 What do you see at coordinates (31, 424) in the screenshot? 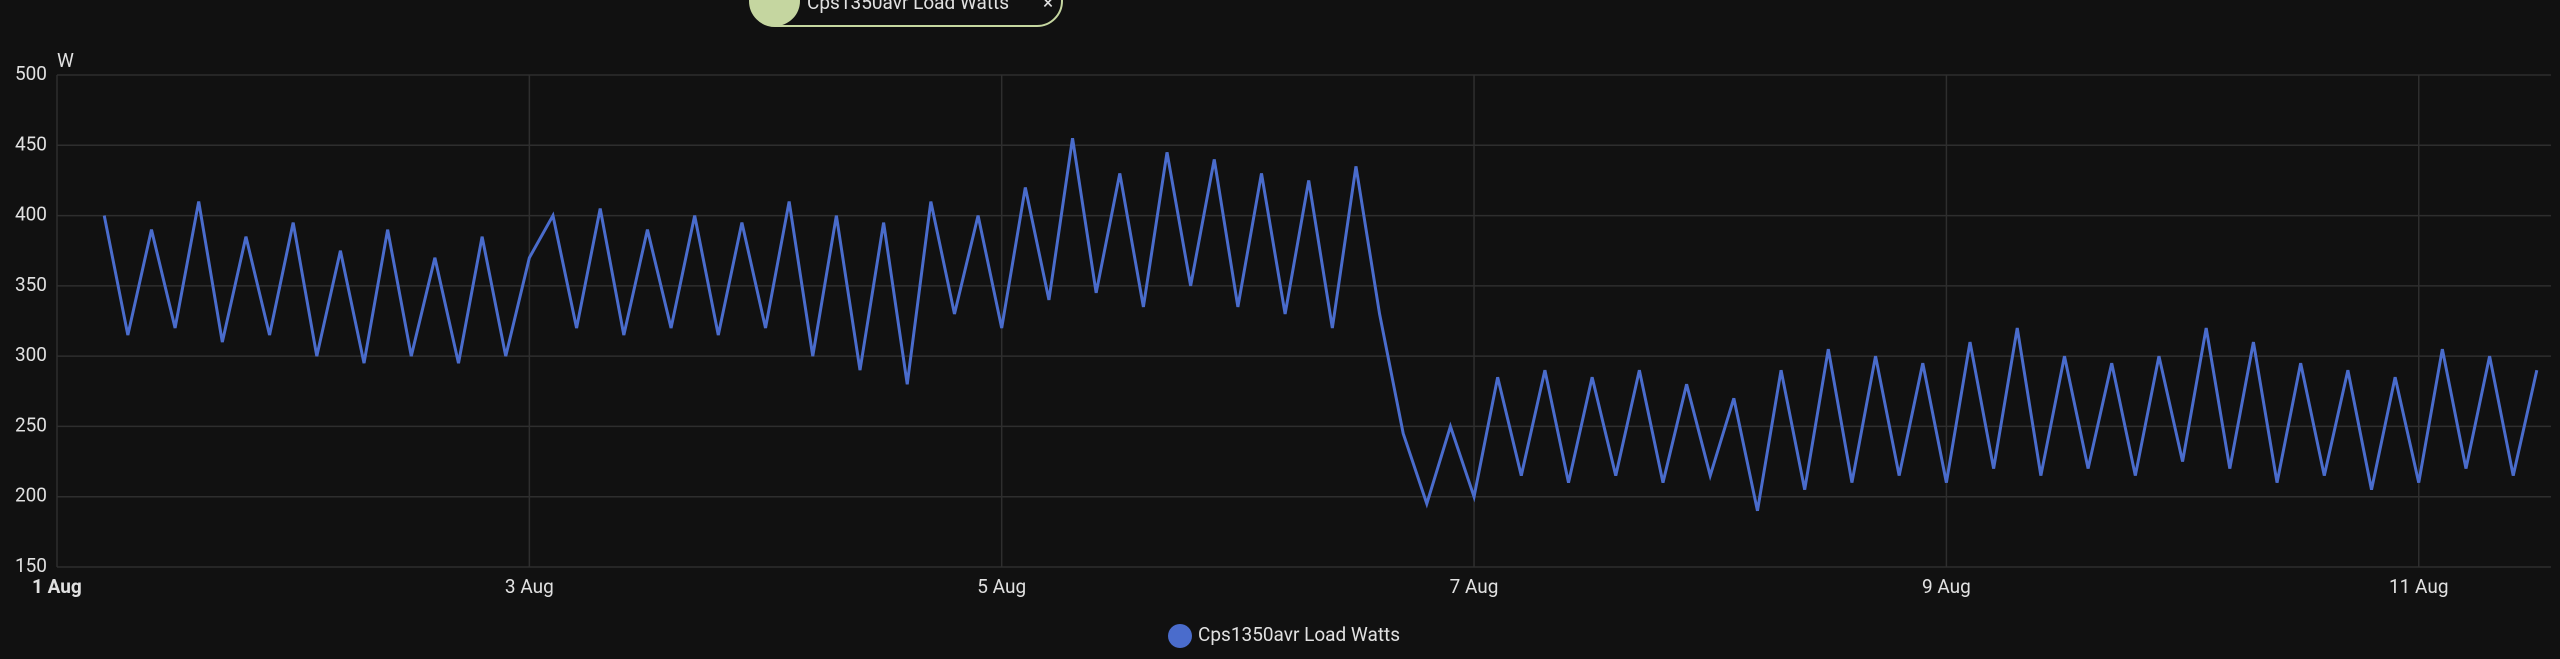
I see `y-tick-label: 250` at bounding box center [31, 424].